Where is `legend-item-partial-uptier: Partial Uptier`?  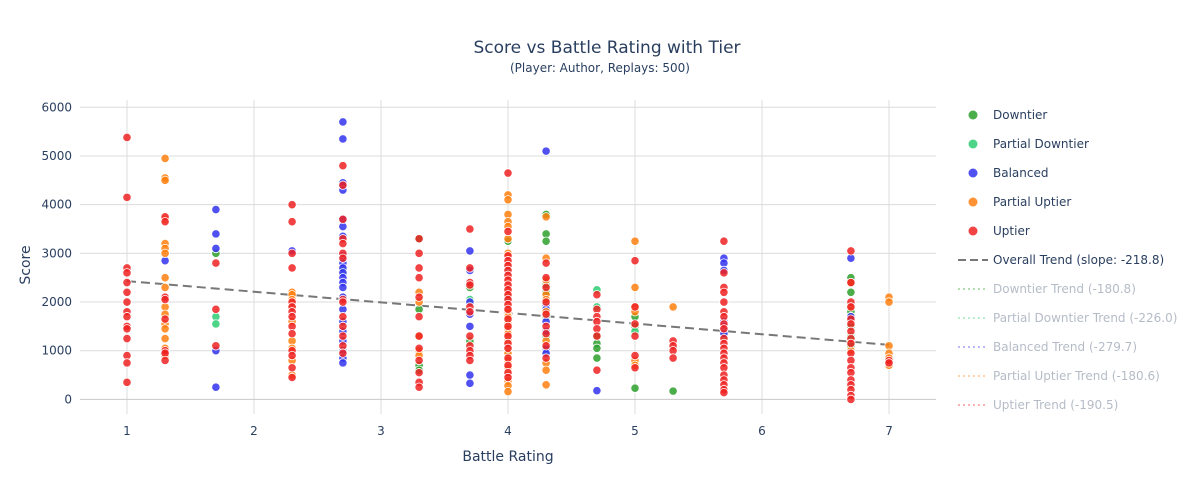 legend-item-partial-uptier: Partial Uptier is located at coordinates (1020, 202).